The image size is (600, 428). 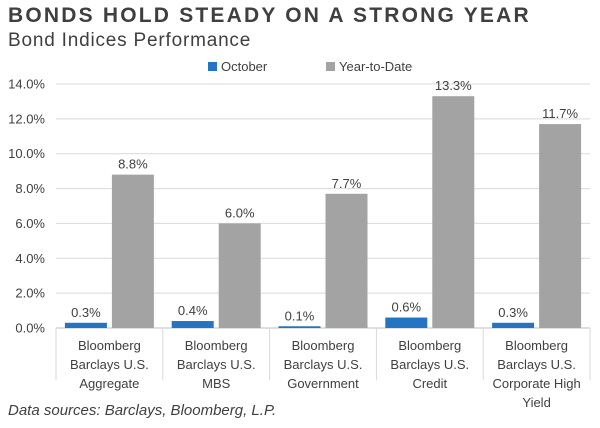 I want to click on y-tick-label: 8.0%, so click(x=30, y=188).